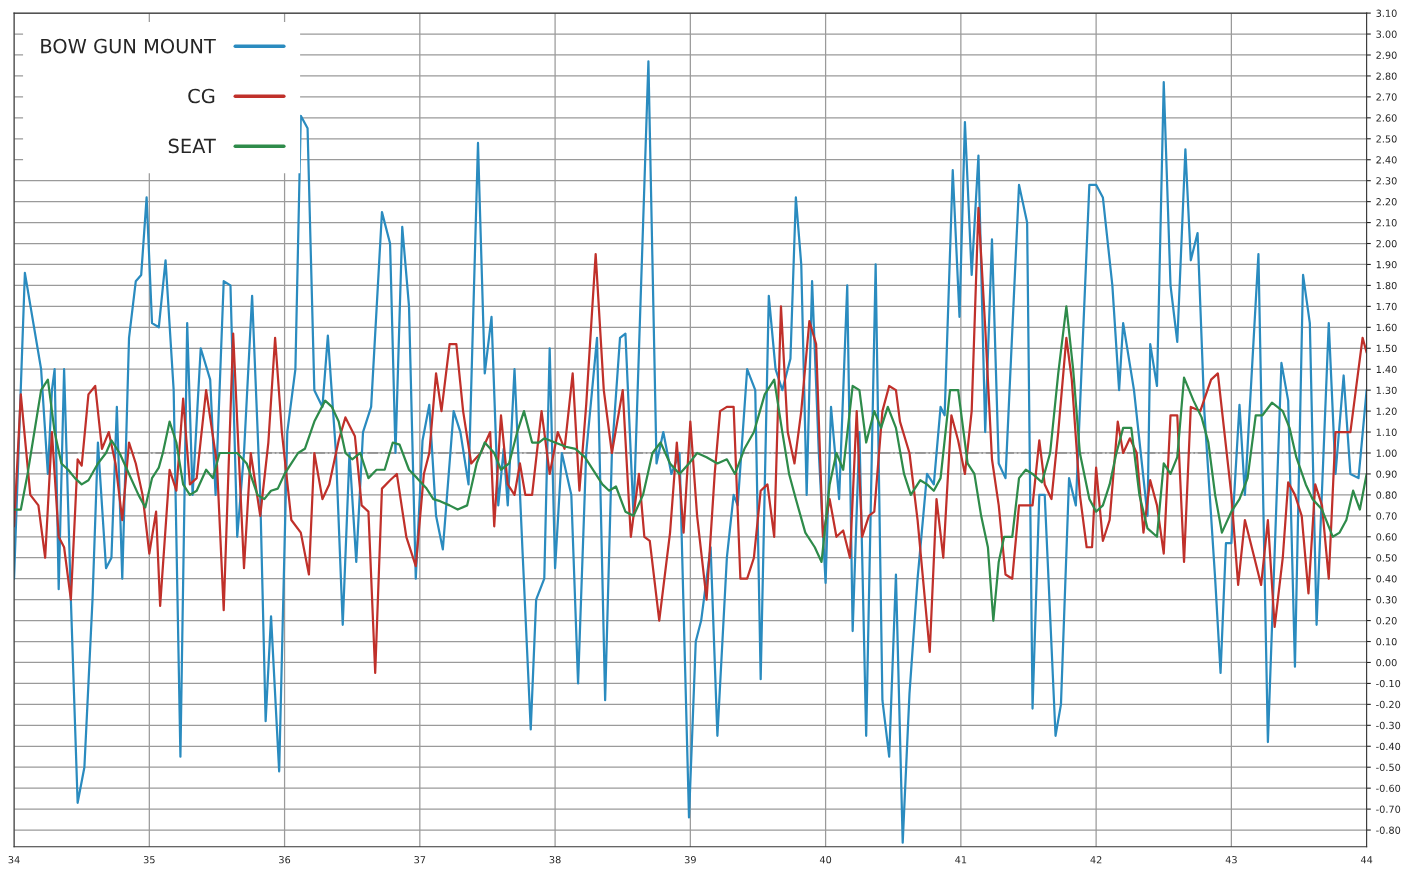  I want to click on y-tick-label: 2.70, so click(1386, 97).